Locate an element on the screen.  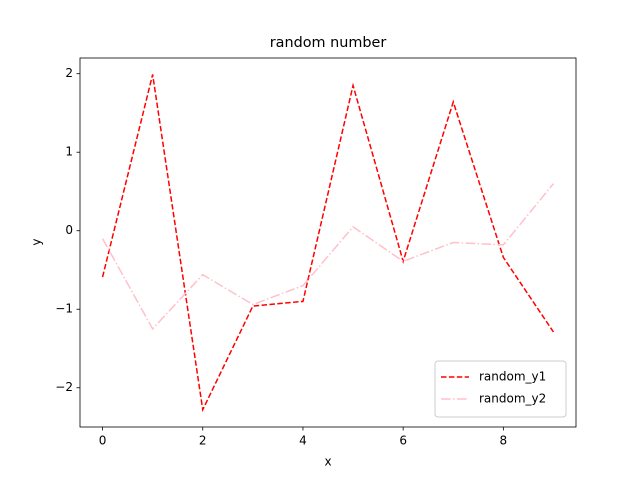
legend-label: random_y1 is located at coordinates (512, 377).